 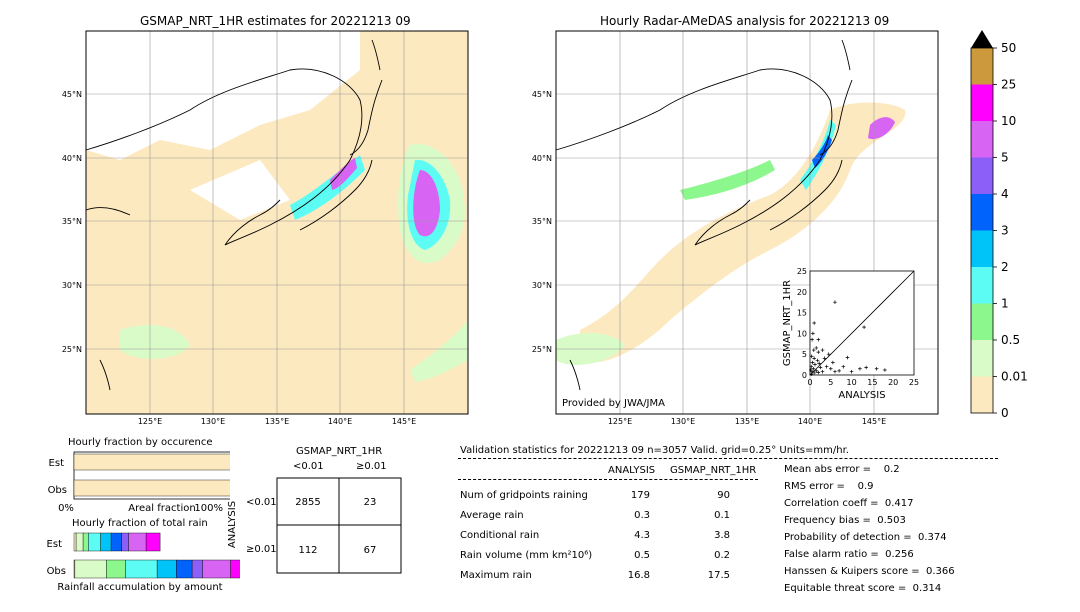 What do you see at coordinates (370, 550) in the screenshot?
I see `contingency-cell: 67` at bounding box center [370, 550].